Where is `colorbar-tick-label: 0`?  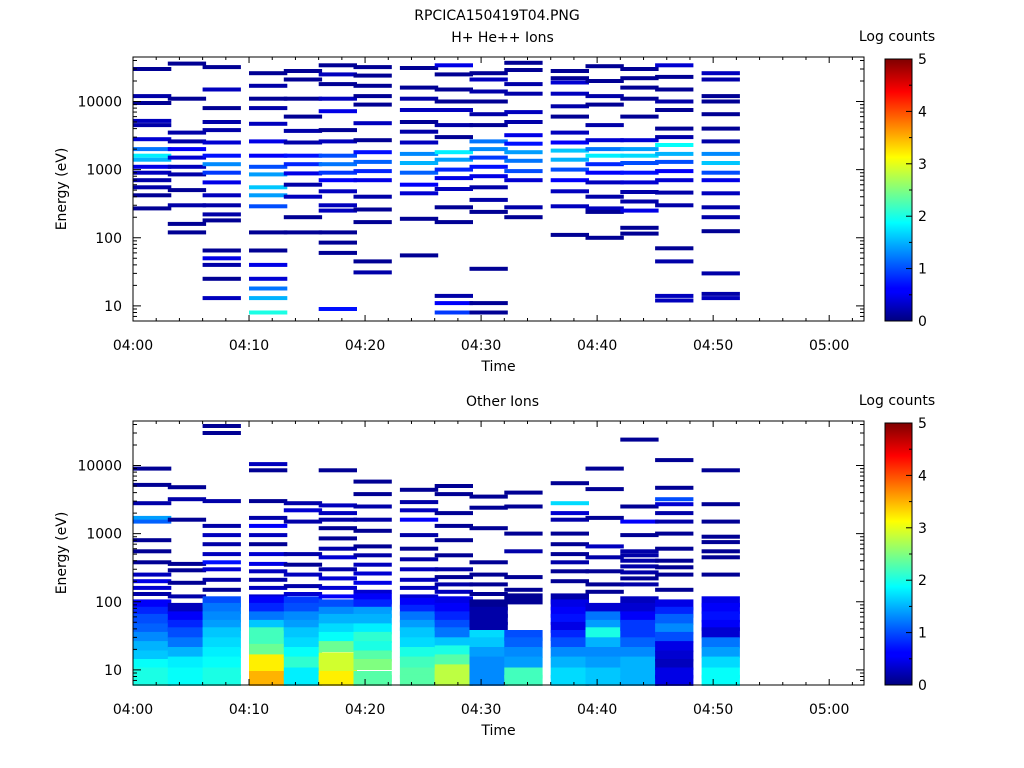 colorbar-tick-label: 0 is located at coordinates (922, 322).